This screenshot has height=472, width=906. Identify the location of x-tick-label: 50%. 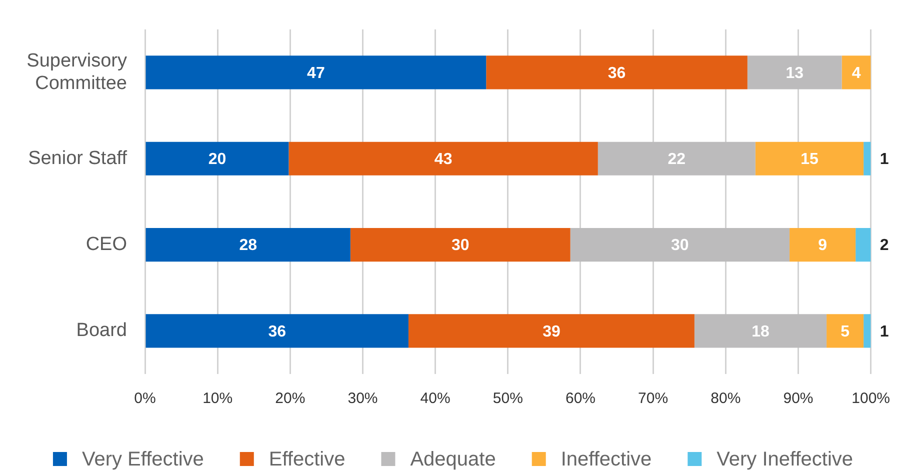
(507, 399).